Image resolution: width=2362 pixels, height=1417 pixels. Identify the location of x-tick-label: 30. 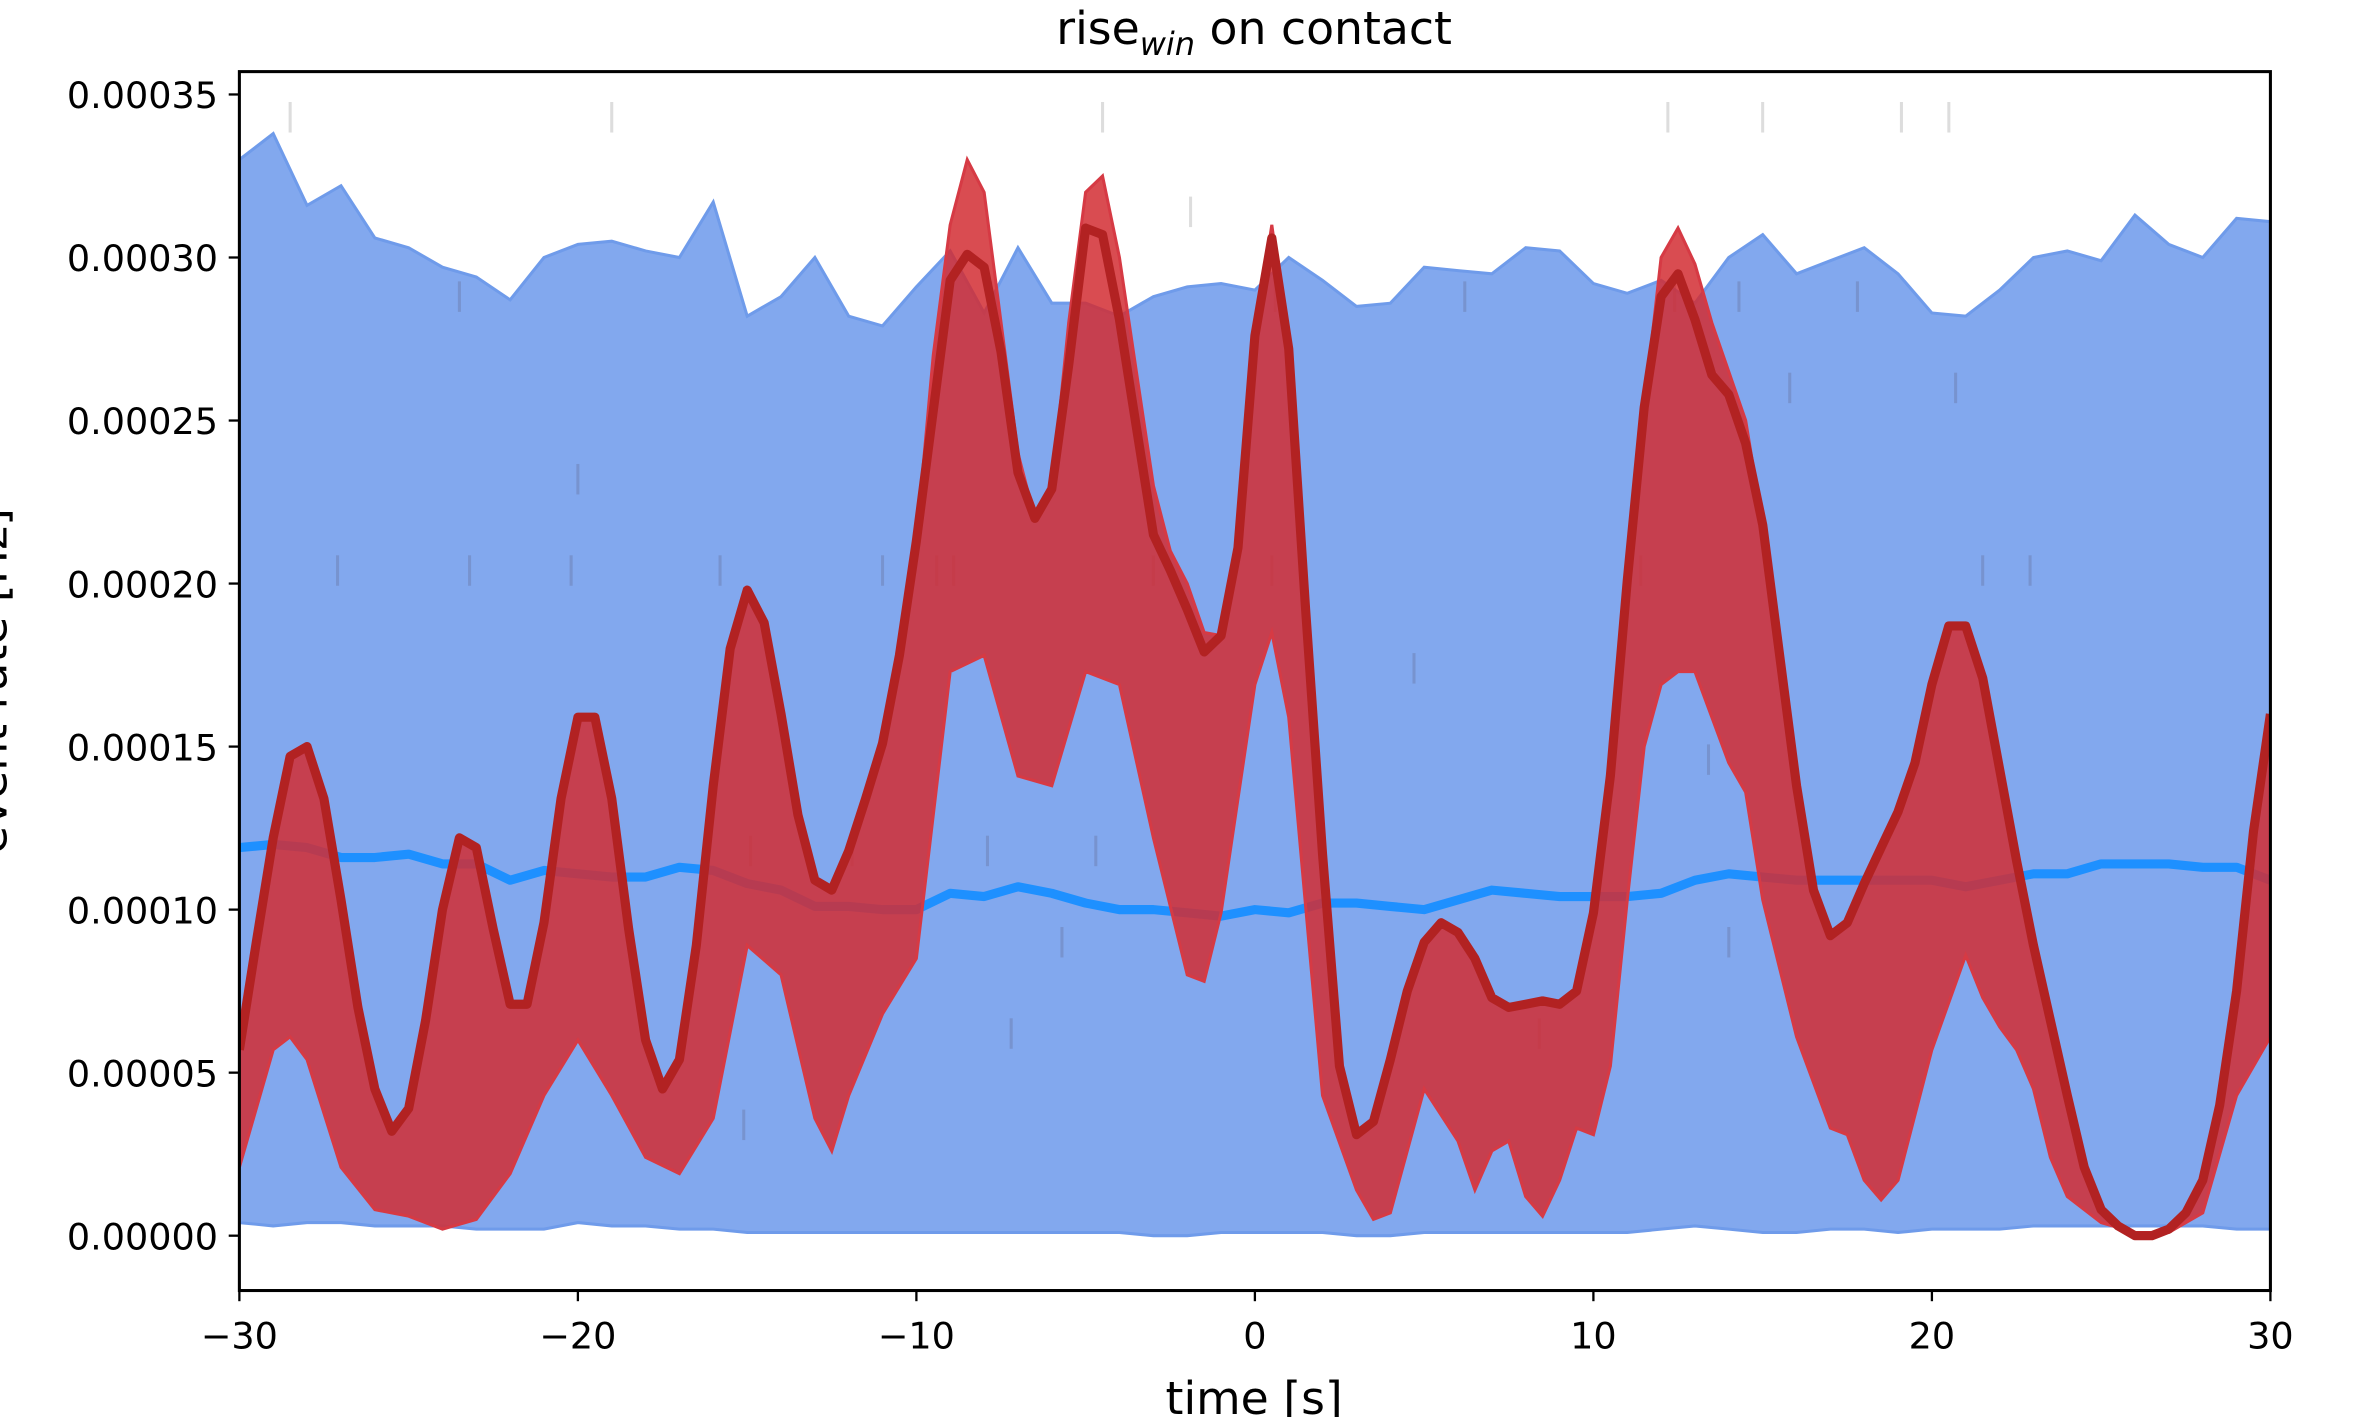
(2270, 1335).